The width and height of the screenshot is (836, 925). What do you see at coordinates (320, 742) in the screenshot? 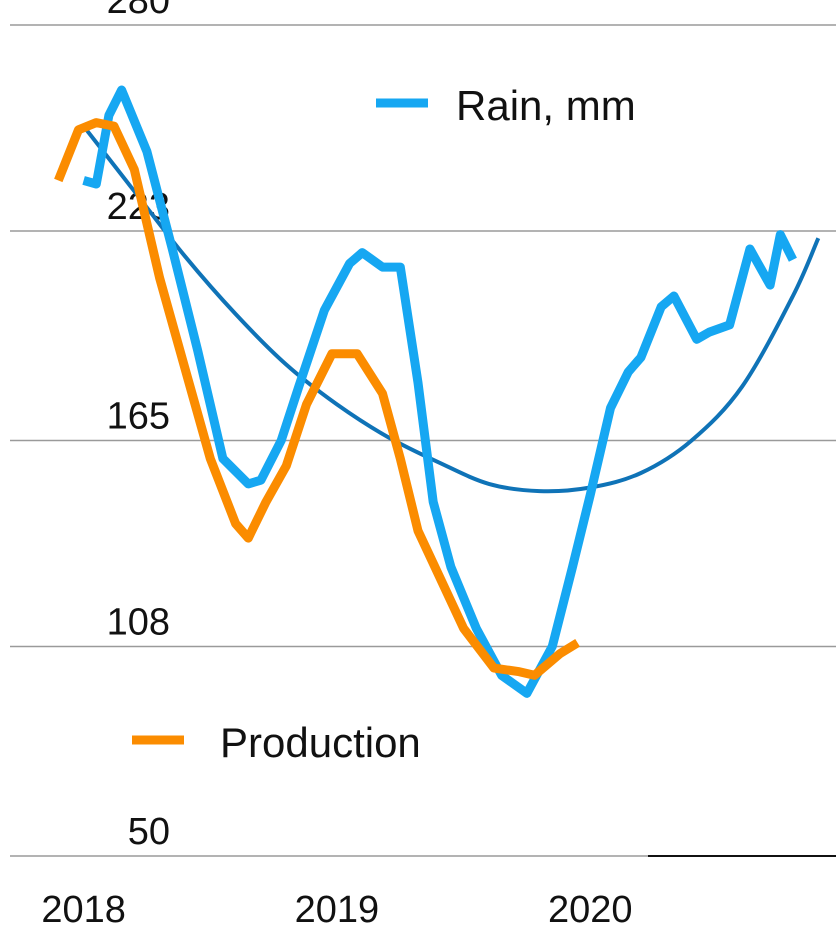
I see `legend-label: Production` at bounding box center [320, 742].